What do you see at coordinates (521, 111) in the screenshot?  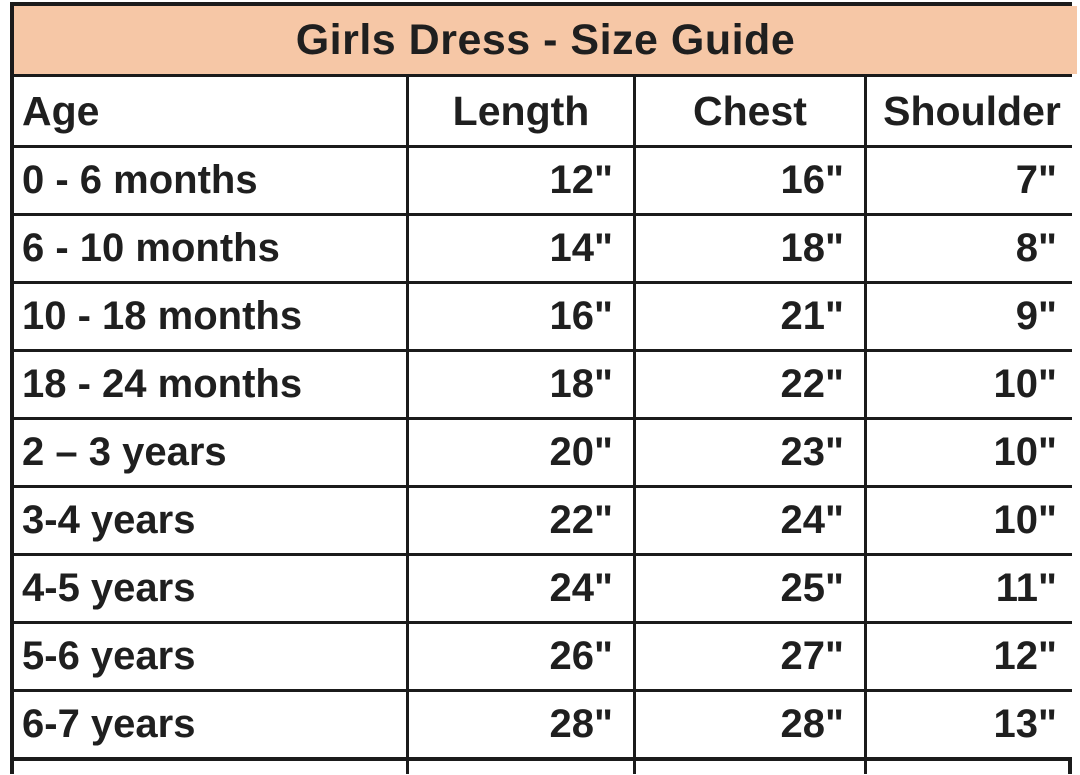 I see `column-header-length: Length` at bounding box center [521, 111].